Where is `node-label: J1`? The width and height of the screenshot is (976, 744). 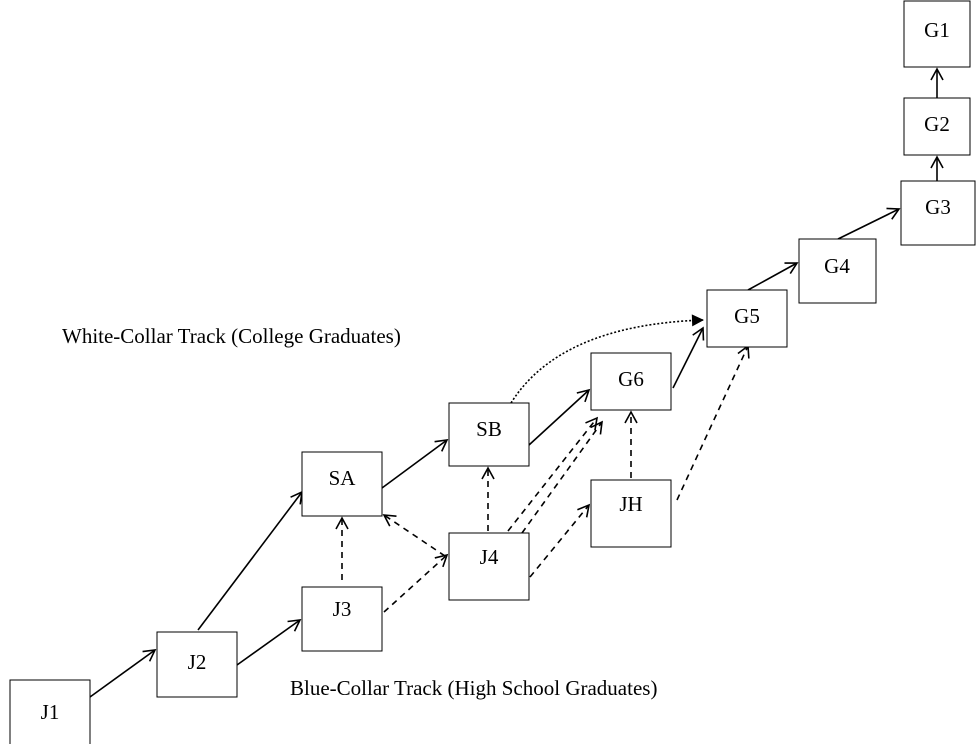
node-label: J1 is located at coordinates (50, 712).